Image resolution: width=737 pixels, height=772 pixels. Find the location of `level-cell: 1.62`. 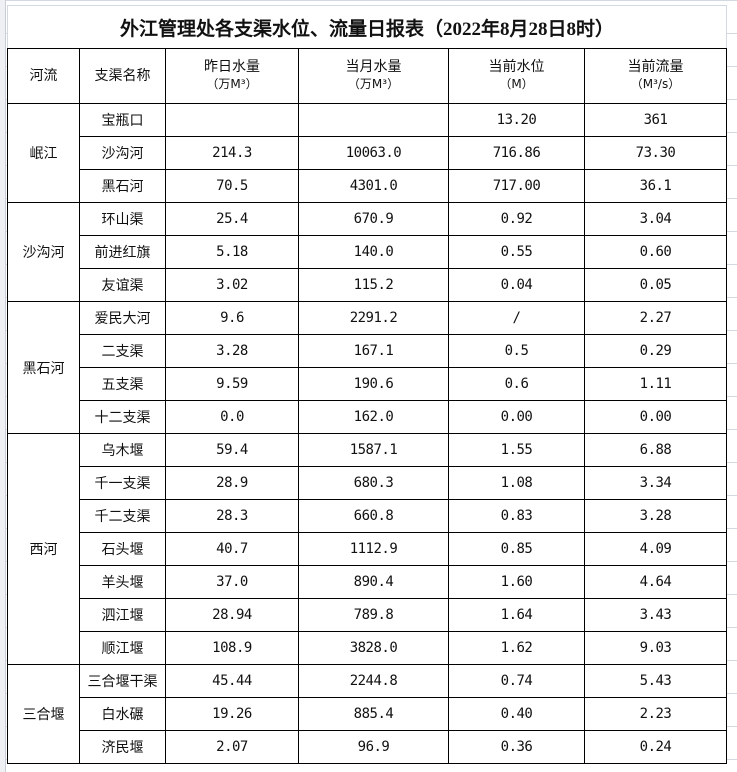

level-cell: 1.62 is located at coordinates (516, 648).